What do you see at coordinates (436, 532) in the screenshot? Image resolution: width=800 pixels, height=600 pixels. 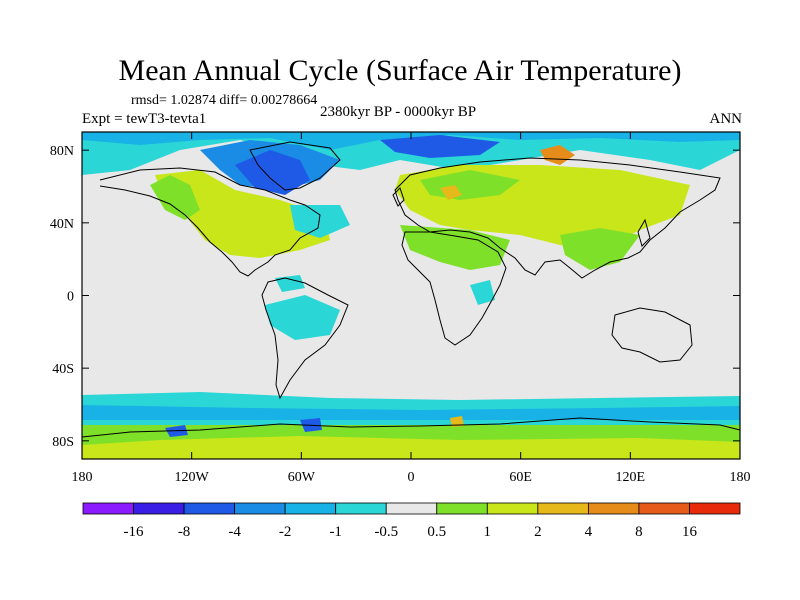 I see `colorbar-label: 0.5` at bounding box center [436, 532].